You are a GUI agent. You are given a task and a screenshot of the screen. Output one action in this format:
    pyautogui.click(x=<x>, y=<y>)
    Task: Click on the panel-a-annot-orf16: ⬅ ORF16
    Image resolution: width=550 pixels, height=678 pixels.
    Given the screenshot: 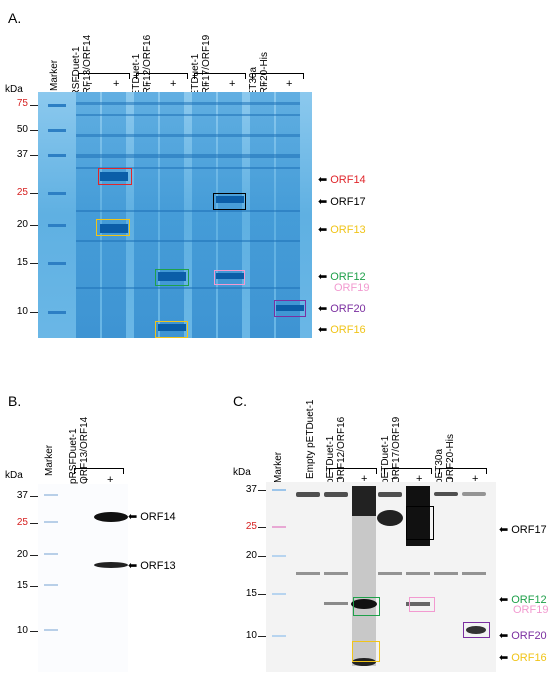 What is the action you would take?
    pyautogui.click(x=342, y=330)
    